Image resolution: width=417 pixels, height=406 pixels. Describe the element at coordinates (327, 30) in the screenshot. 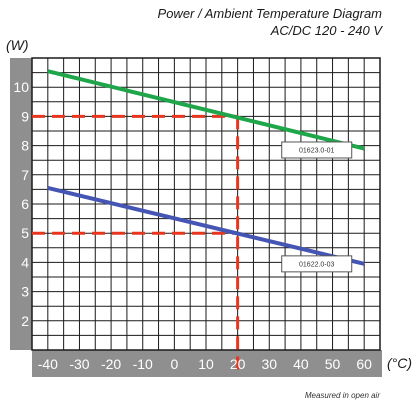

I see `chart-subtitle: AC/DC 120 - 240 V` at that location.